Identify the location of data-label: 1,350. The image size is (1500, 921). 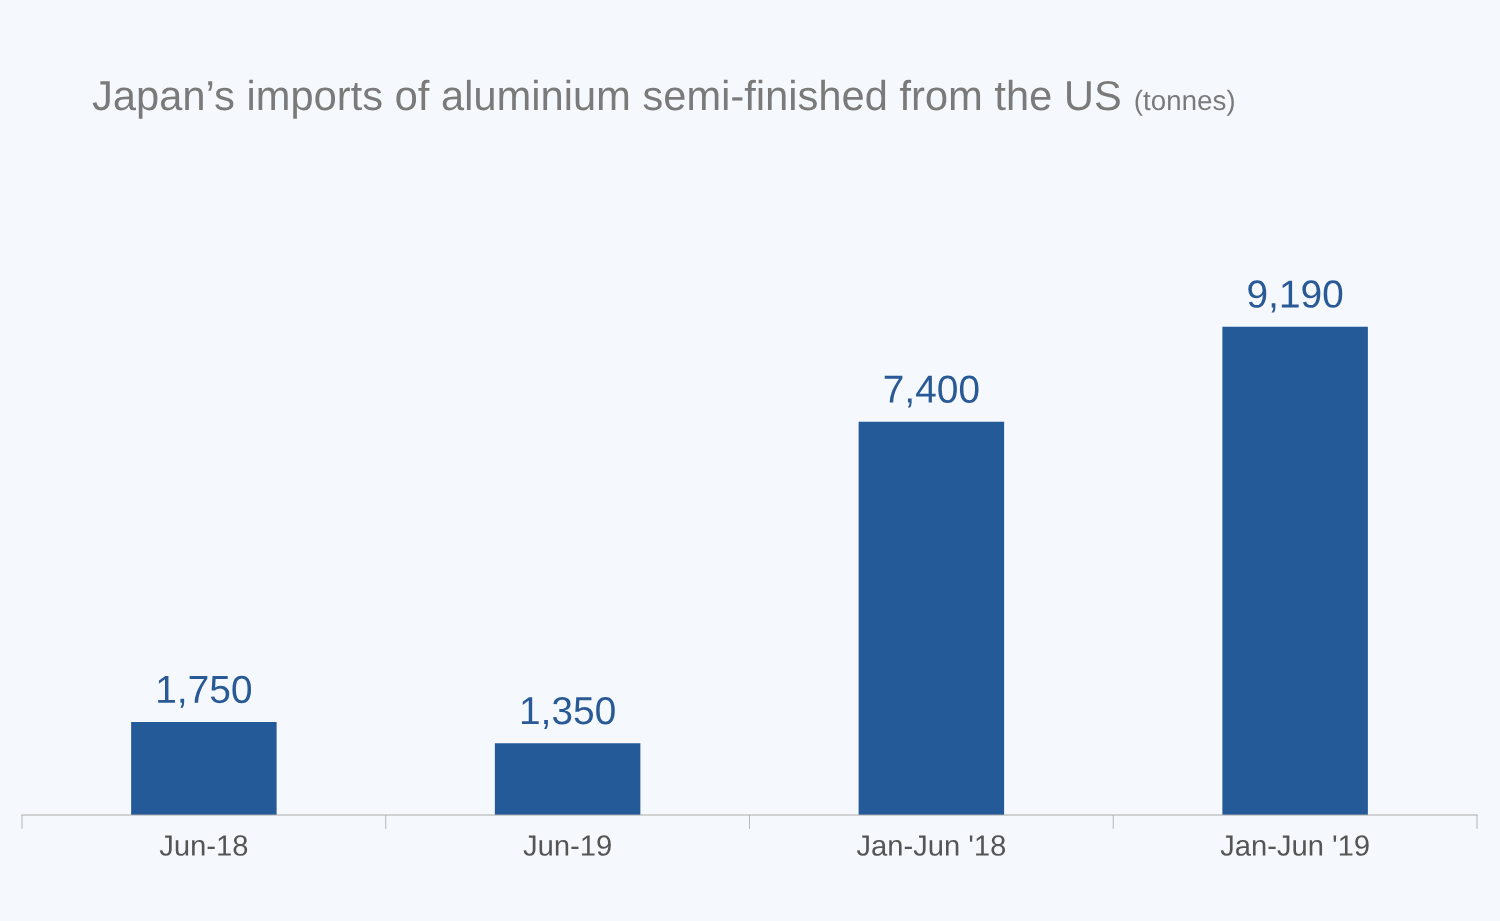
(568, 713).